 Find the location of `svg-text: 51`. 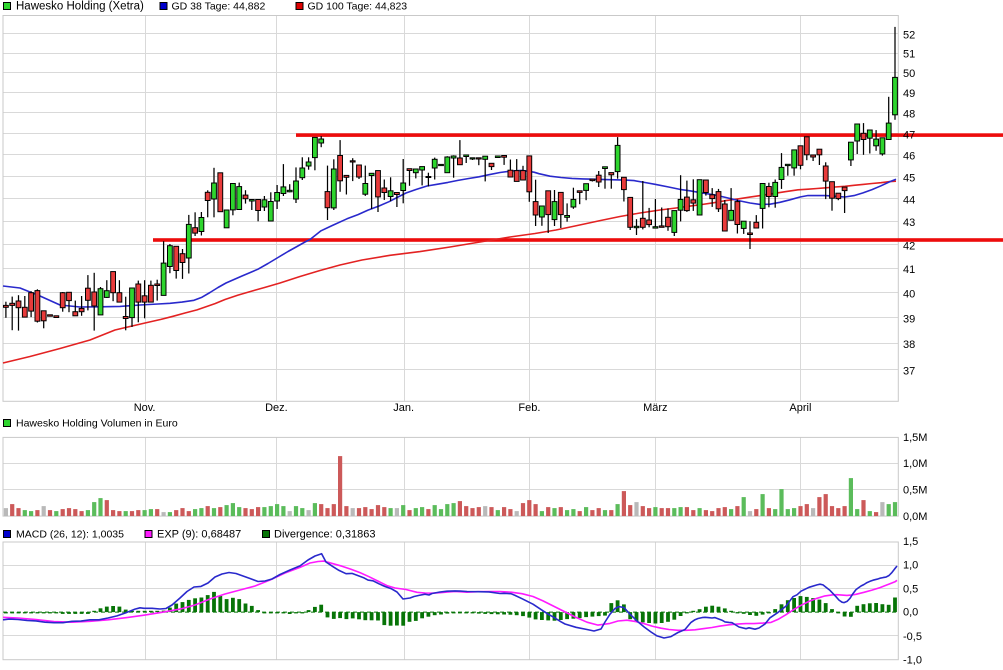

svg-text: 51 is located at coordinates (909, 55).